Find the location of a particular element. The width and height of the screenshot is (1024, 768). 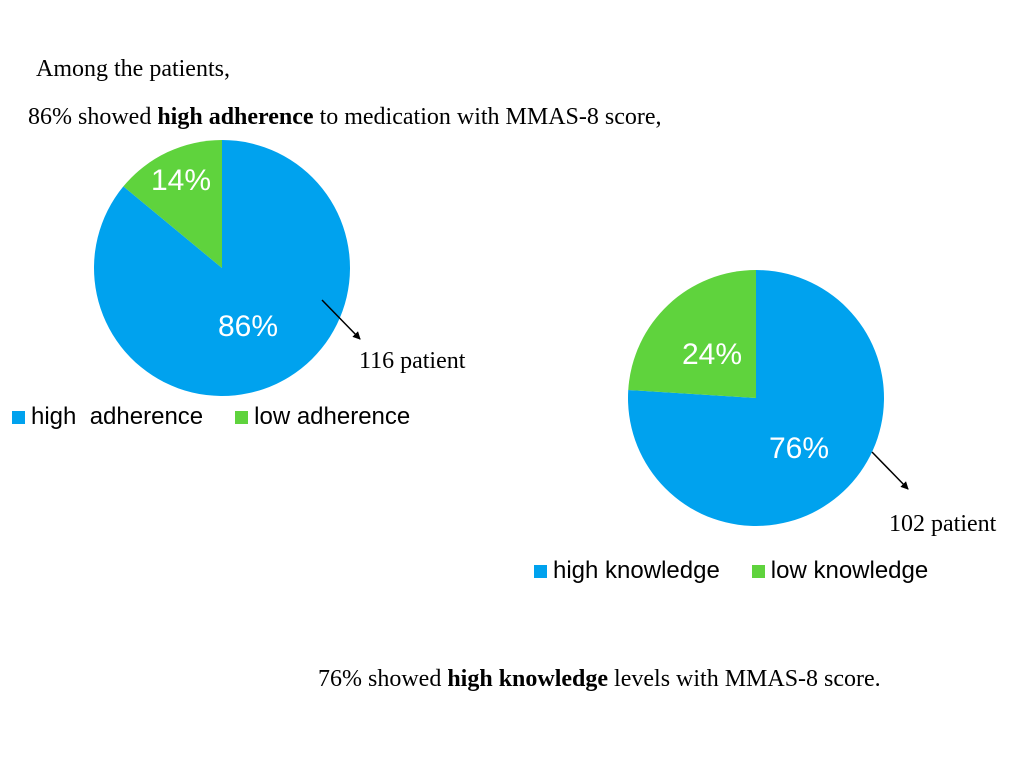

knowledge-pie-chart: 76% 24% is located at coordinates (756, 398).